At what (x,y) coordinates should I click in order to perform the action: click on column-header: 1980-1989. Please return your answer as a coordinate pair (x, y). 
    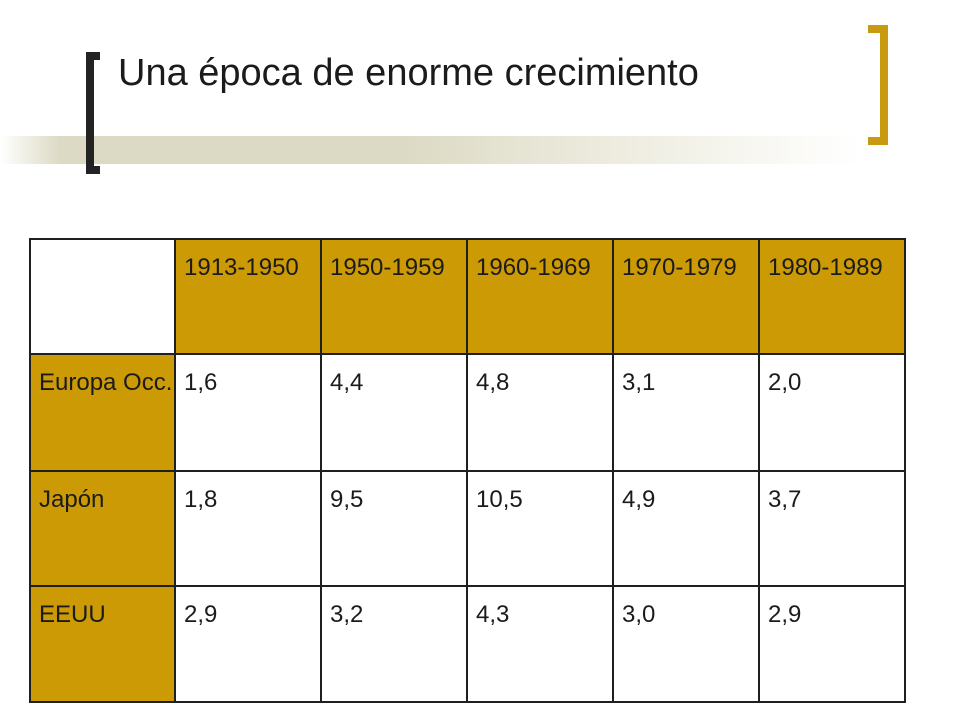
    Looking at the image, I should click on (832, 296).